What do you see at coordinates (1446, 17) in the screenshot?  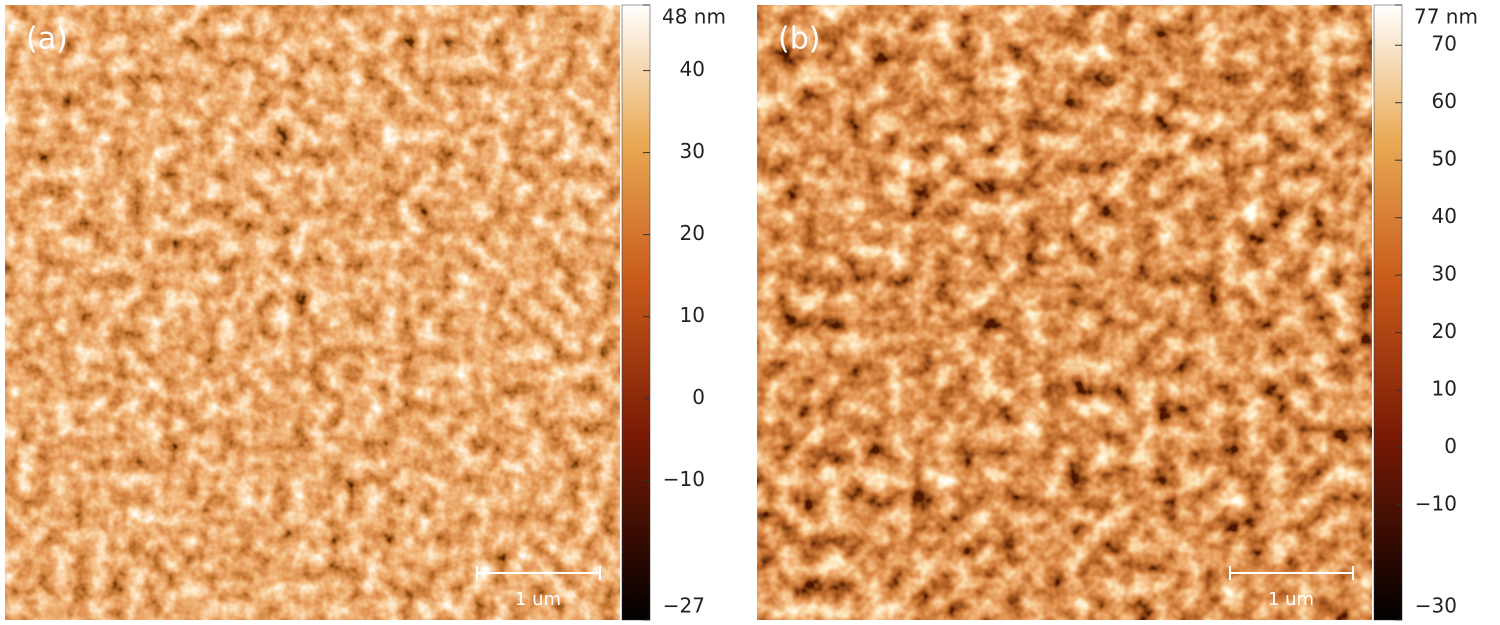 I see `colorbar-tick-label: 77 nm` at bounding box center [1446, 17].